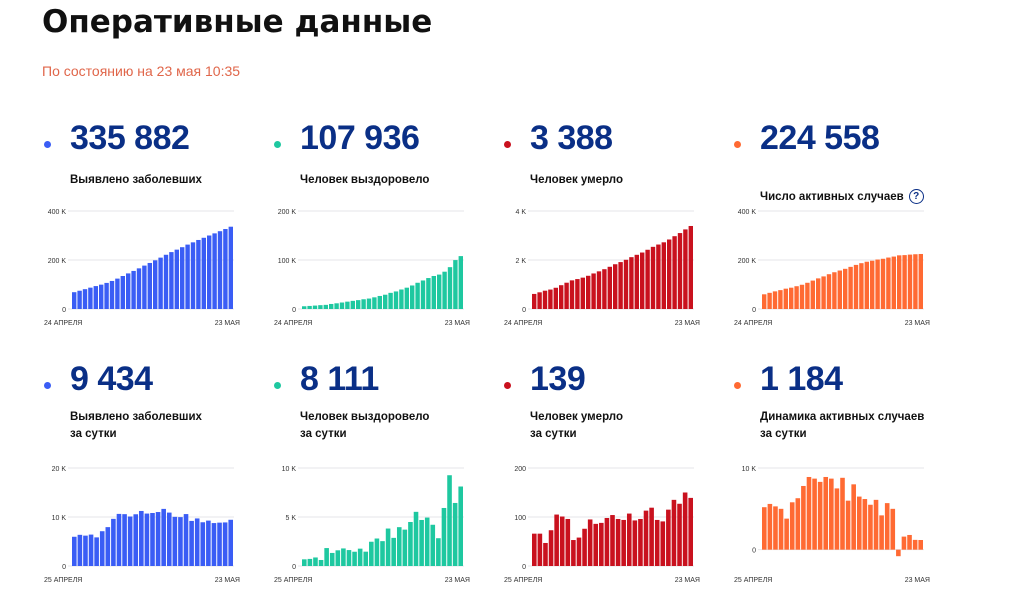 Image resolution: width=1024 pixels, height=596 pixels. Describe the element at coordinates (917, 323) in the screenshot. I see `x-axis-end-label: 23 МАЯ` at that location.